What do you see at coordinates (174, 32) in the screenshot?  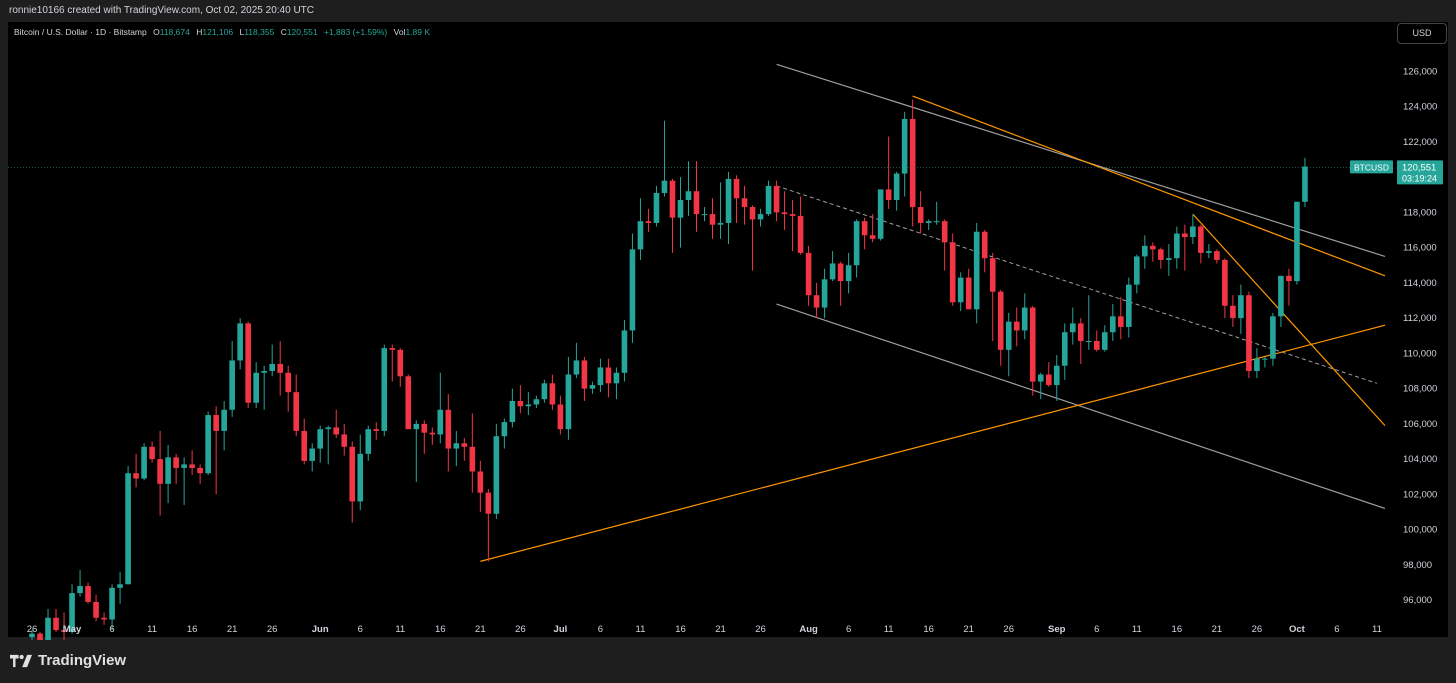 I see `open-value: 118,674` at bounding box center [174, 32].